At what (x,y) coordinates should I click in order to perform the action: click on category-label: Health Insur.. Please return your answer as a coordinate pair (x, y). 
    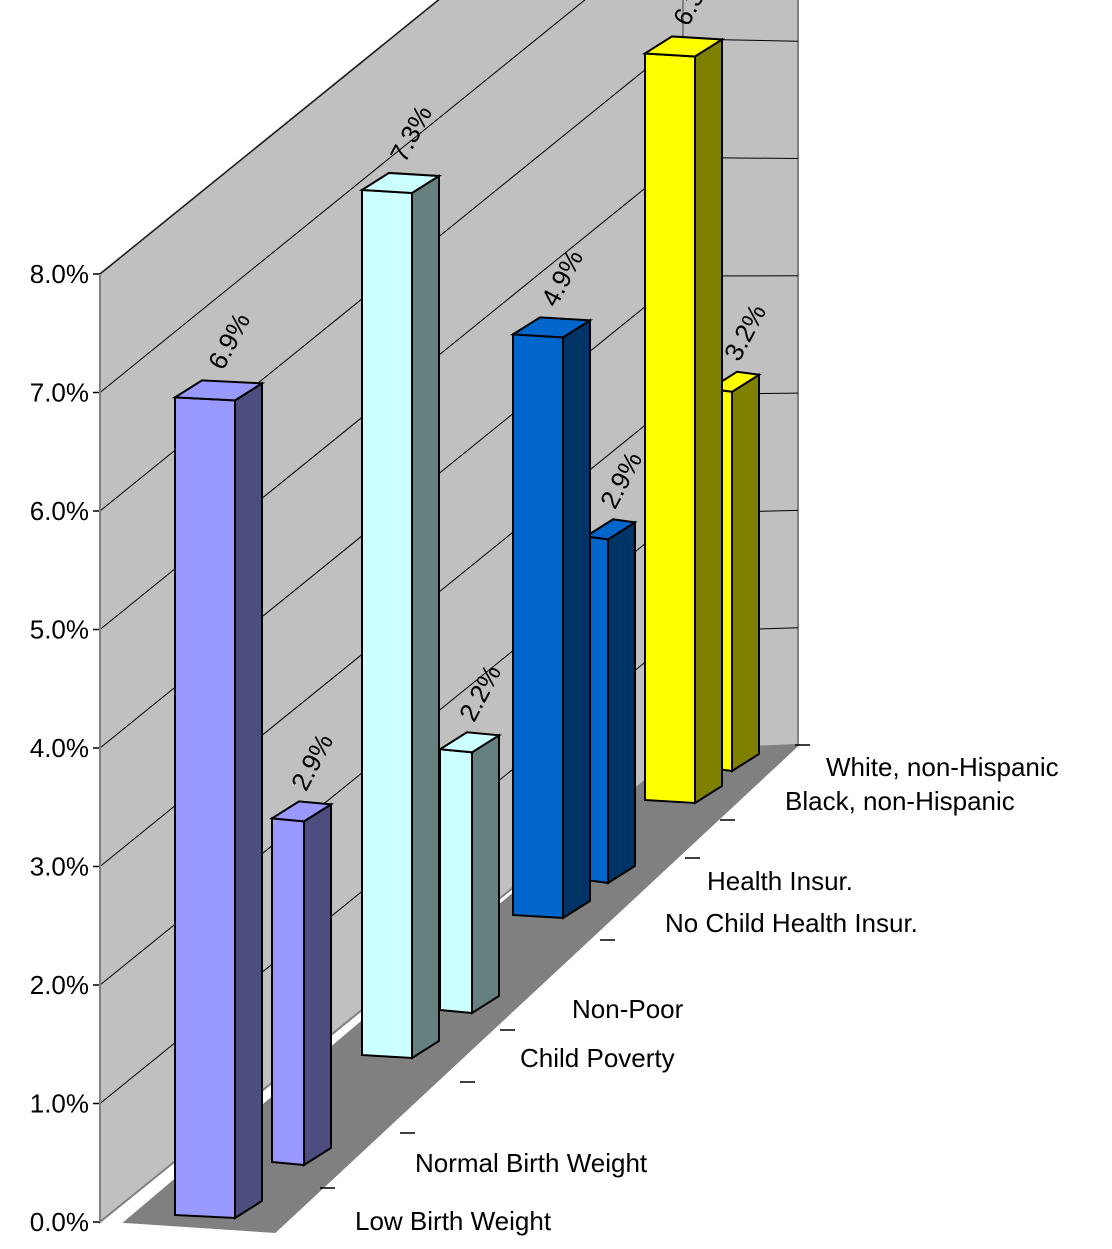
    Looking at the image, I should click on (780, 881).